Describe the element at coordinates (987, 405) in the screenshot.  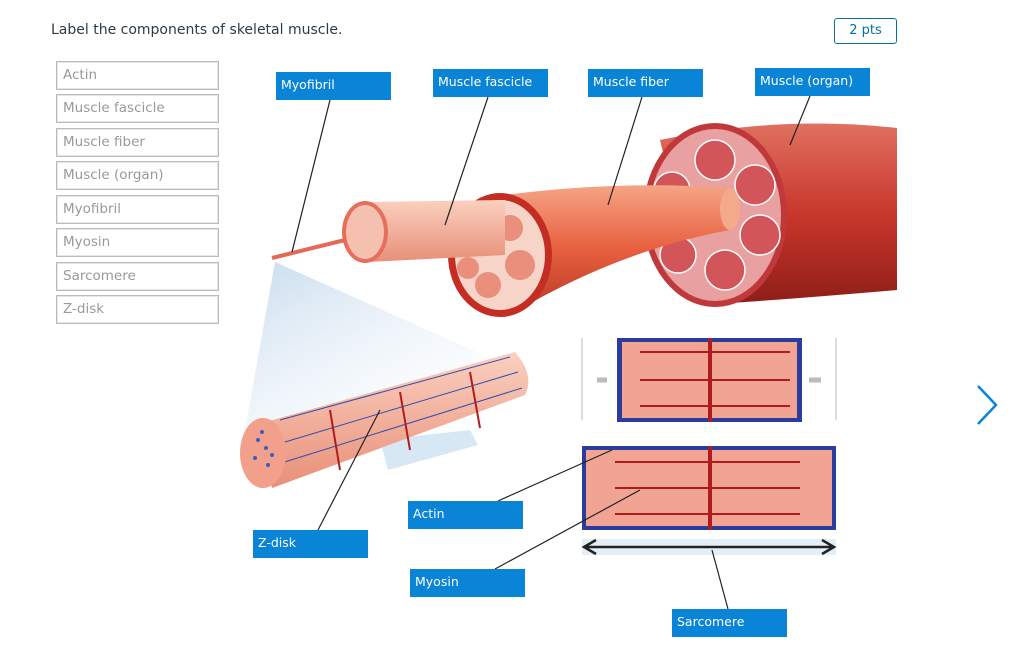
I see `next-button` at that location.